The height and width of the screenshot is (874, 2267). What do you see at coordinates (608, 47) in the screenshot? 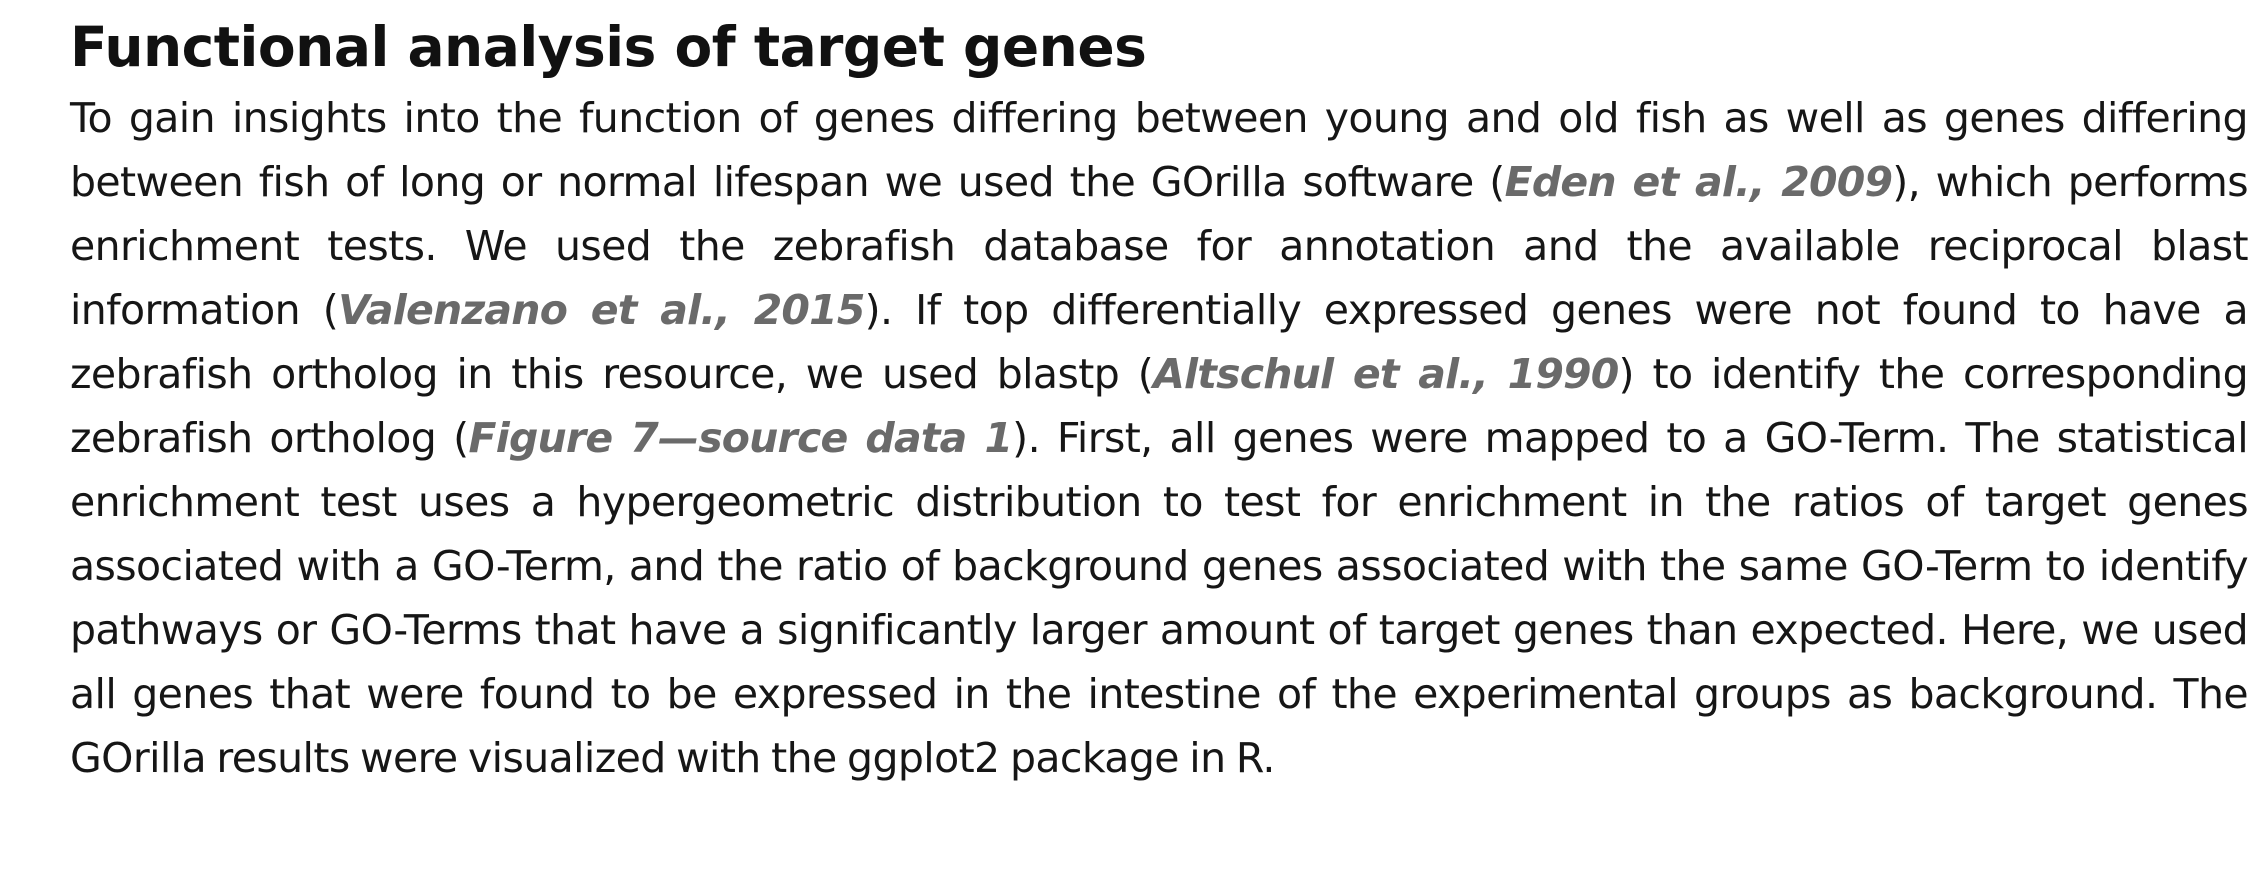
I see `section-heading: Functional analysis of target genes` at bounding box center [608, 47].